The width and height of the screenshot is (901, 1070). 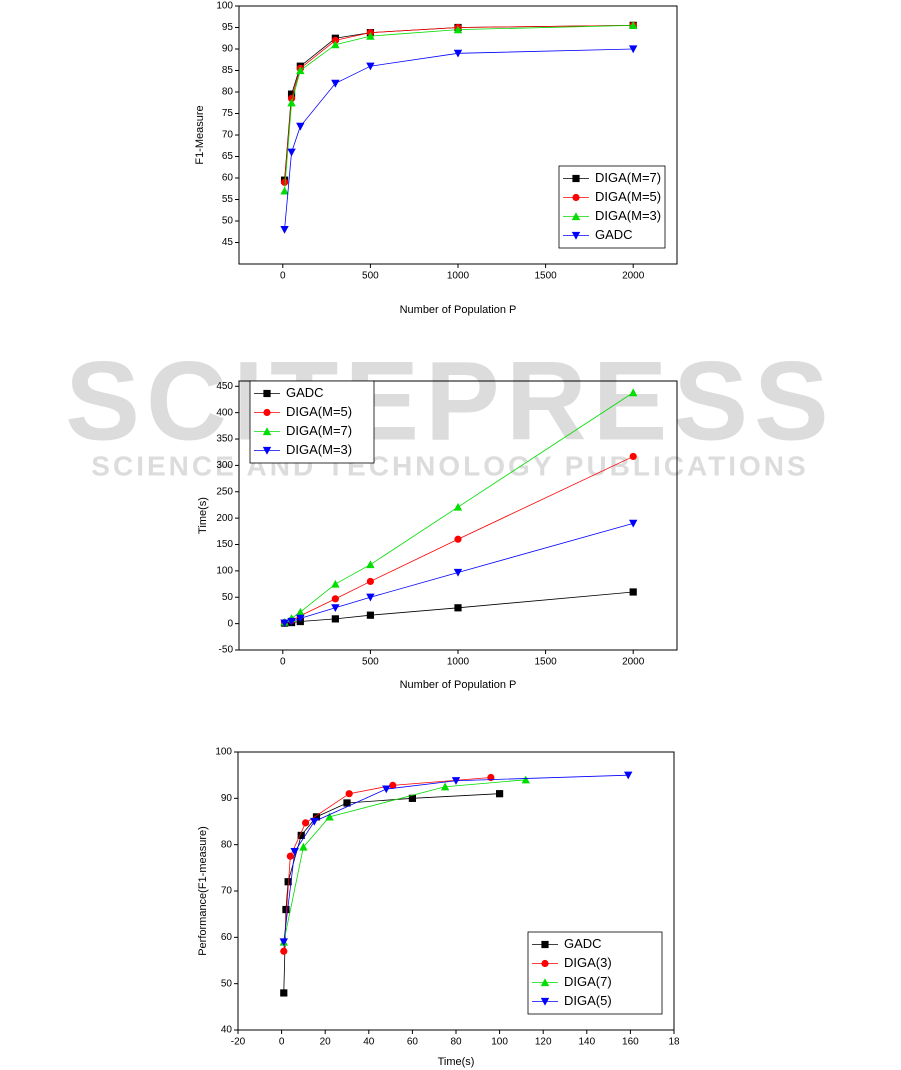 What do you see at coordinates (583, 943) in the screenshot?
I see `legend-label: GADC` at bounding box center [583, 943].